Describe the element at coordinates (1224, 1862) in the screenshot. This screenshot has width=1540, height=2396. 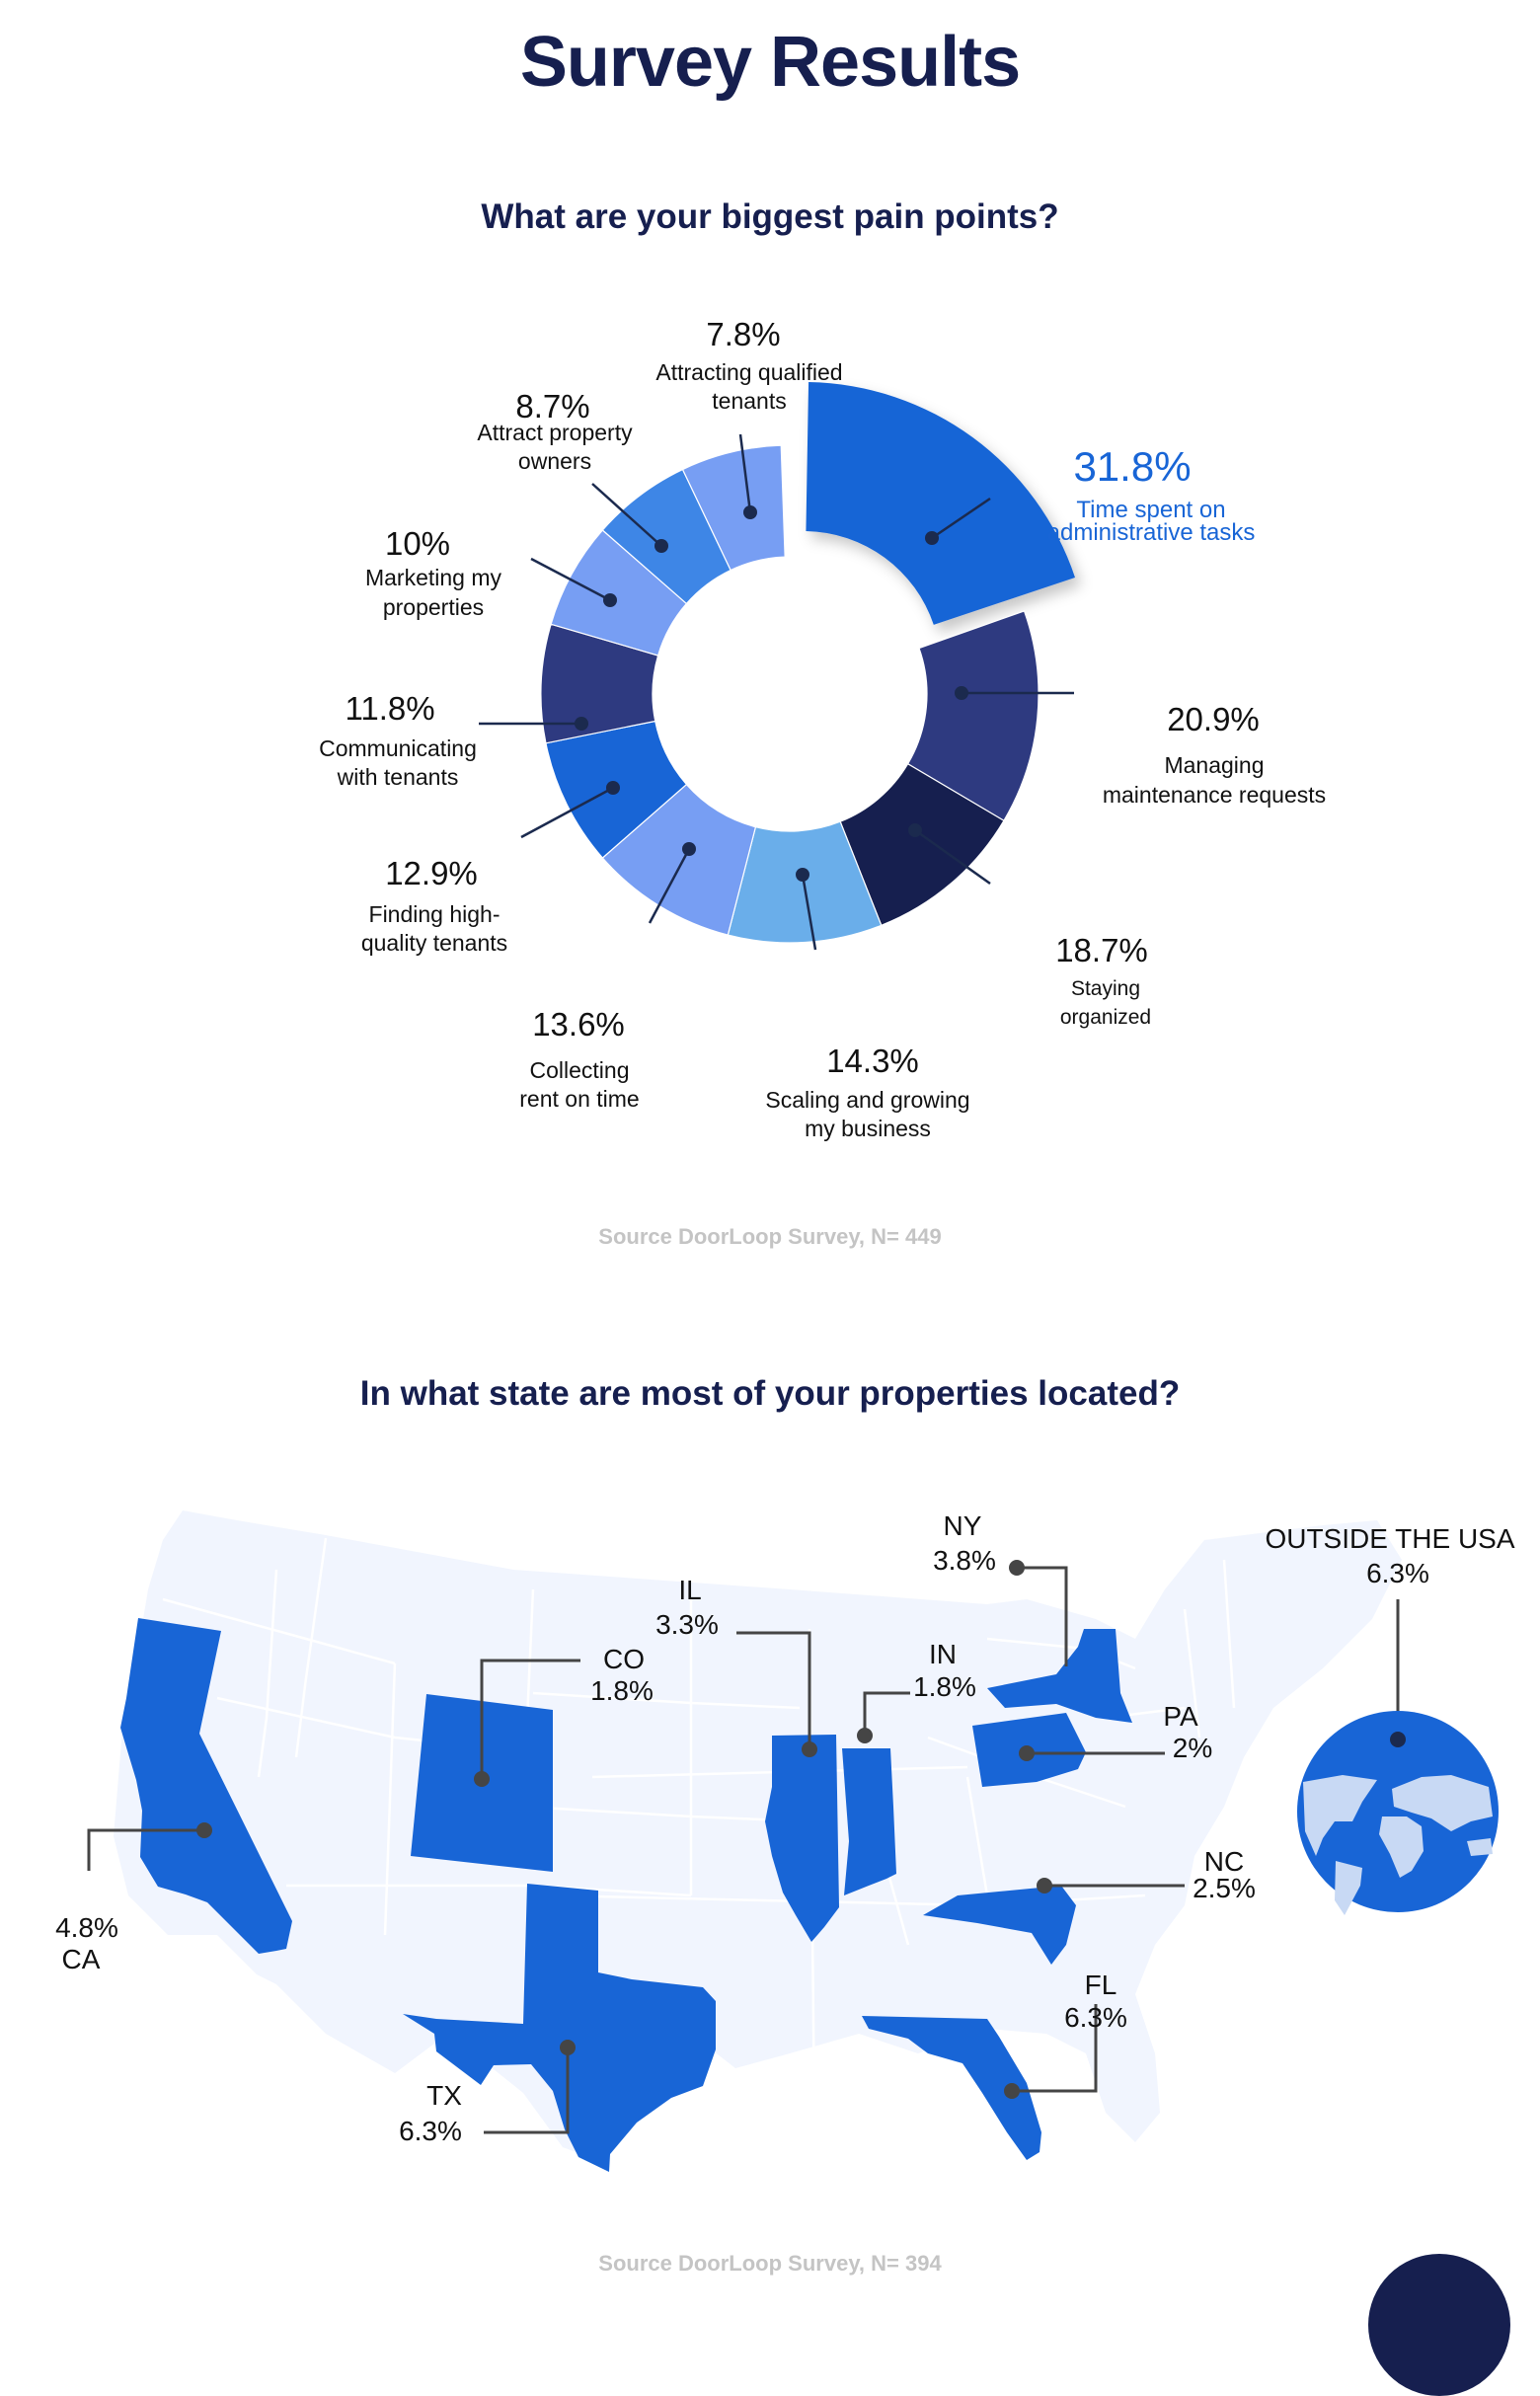
I see `svg-text: NC` at that location.